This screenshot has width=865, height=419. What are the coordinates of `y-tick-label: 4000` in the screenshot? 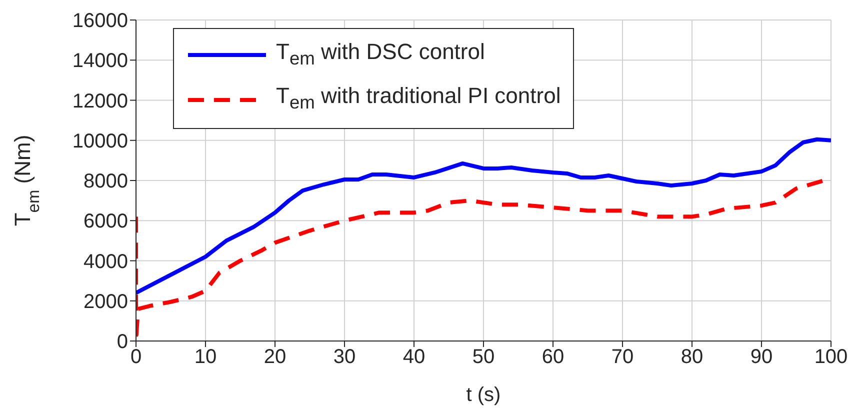 It's located at (106, 261).